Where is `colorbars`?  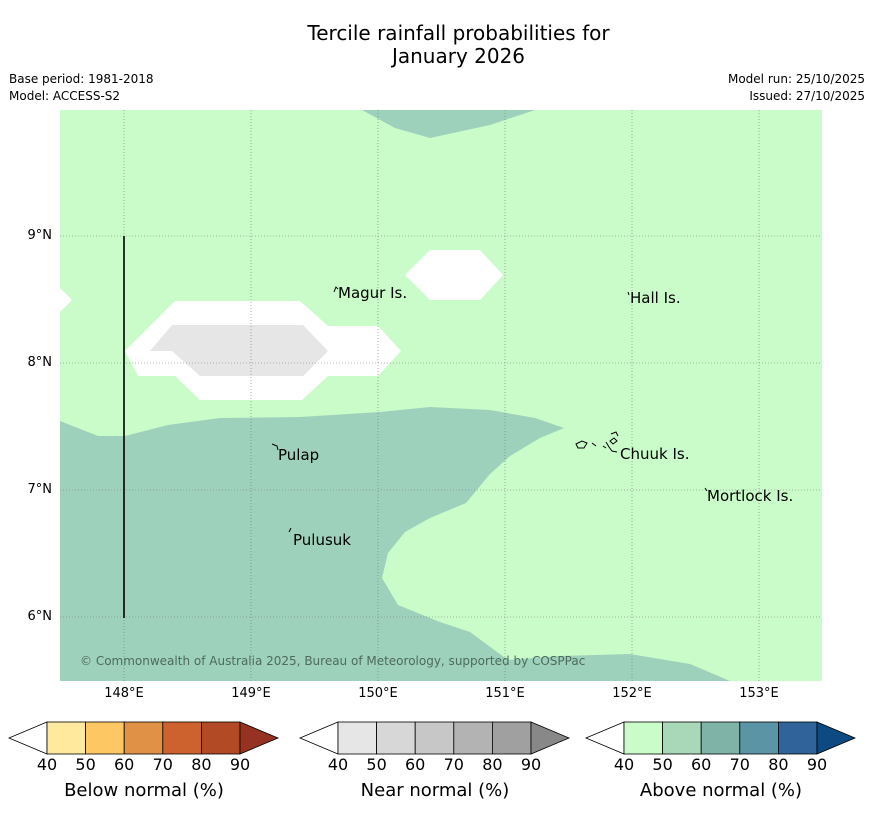 colorbars is located at coordinates (432, 738).